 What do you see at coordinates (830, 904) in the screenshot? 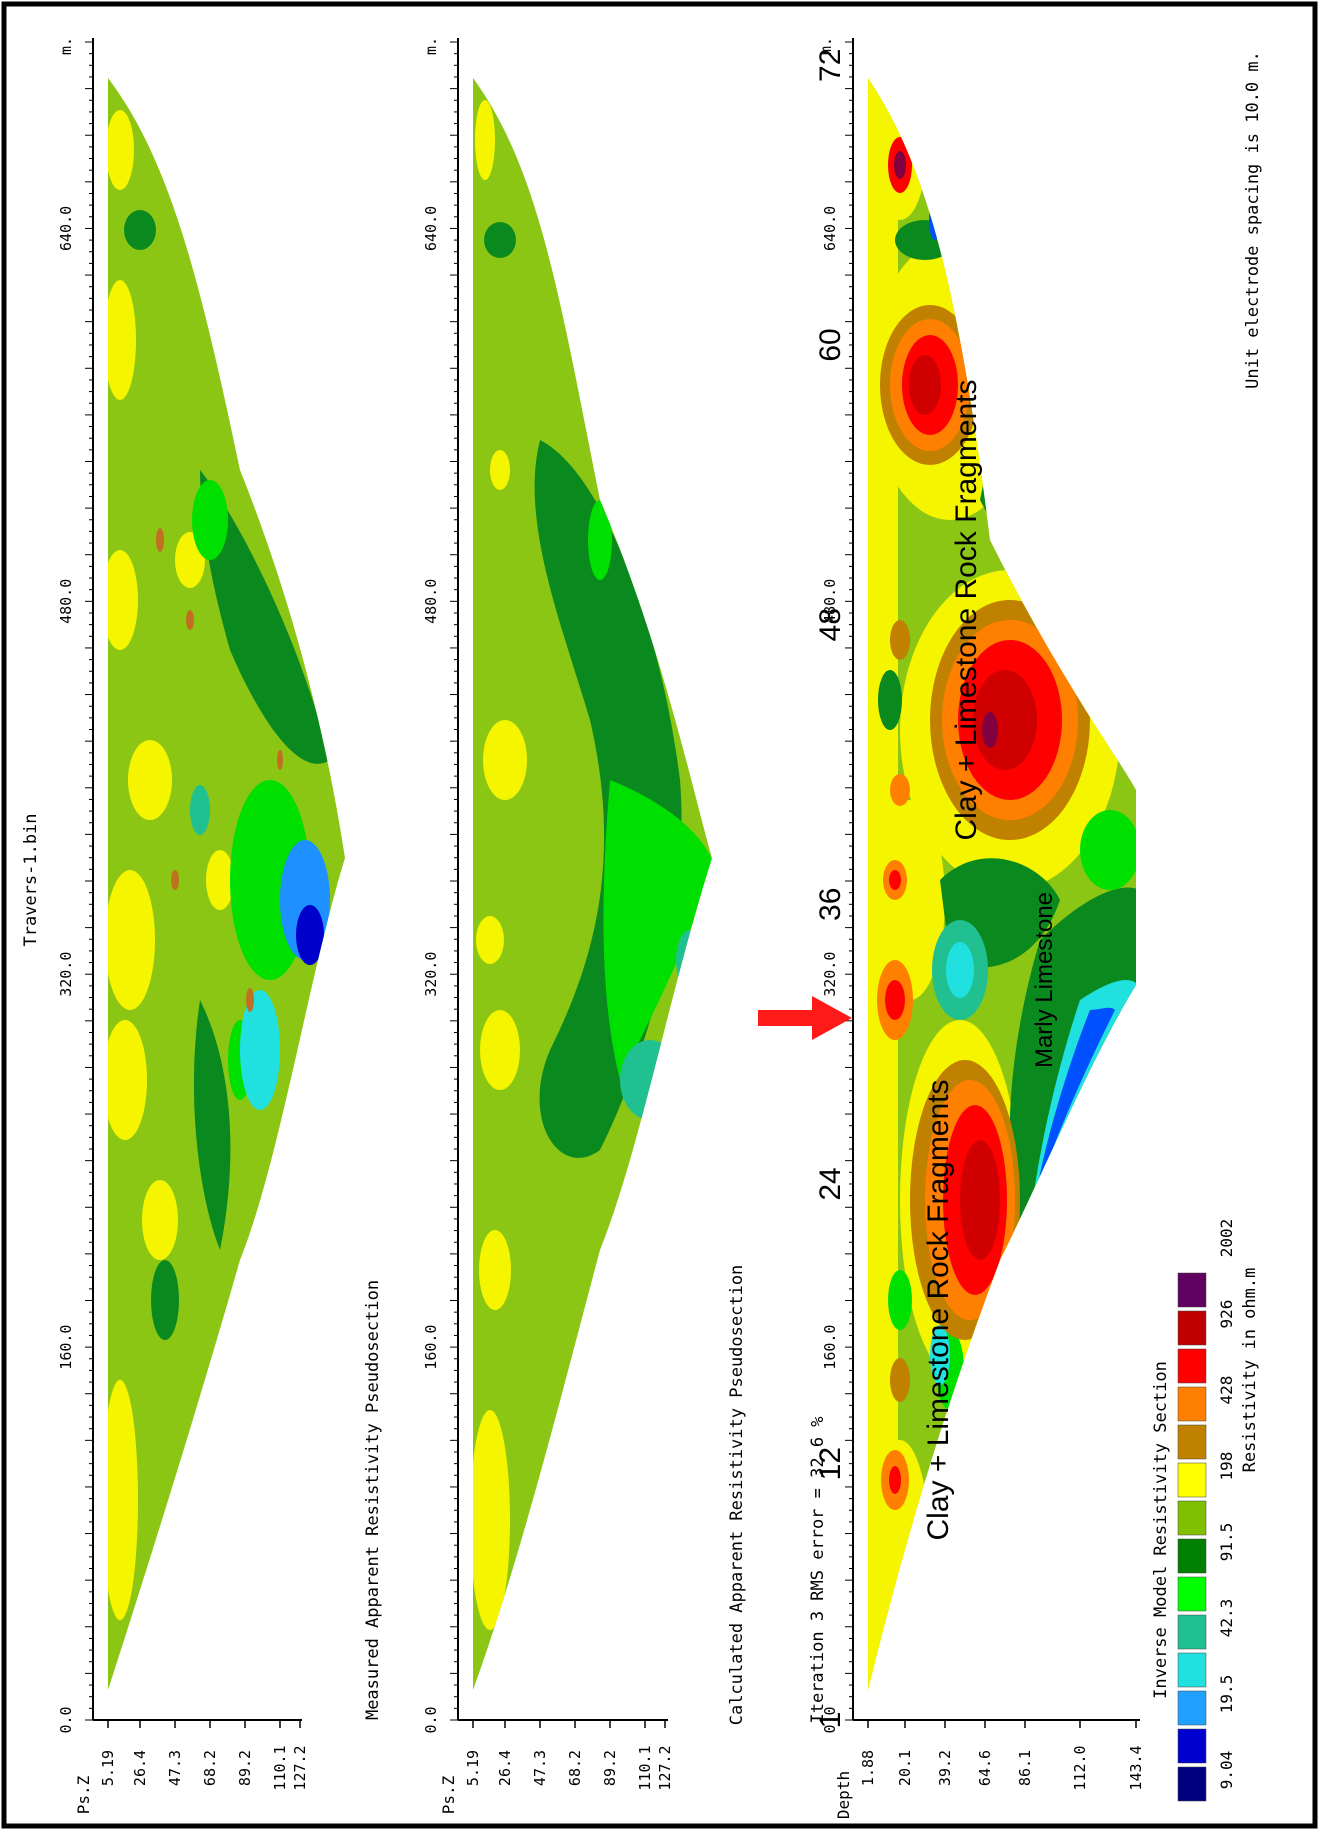
I see `electrode-number-label: 36` at bounding box center [830, 904].